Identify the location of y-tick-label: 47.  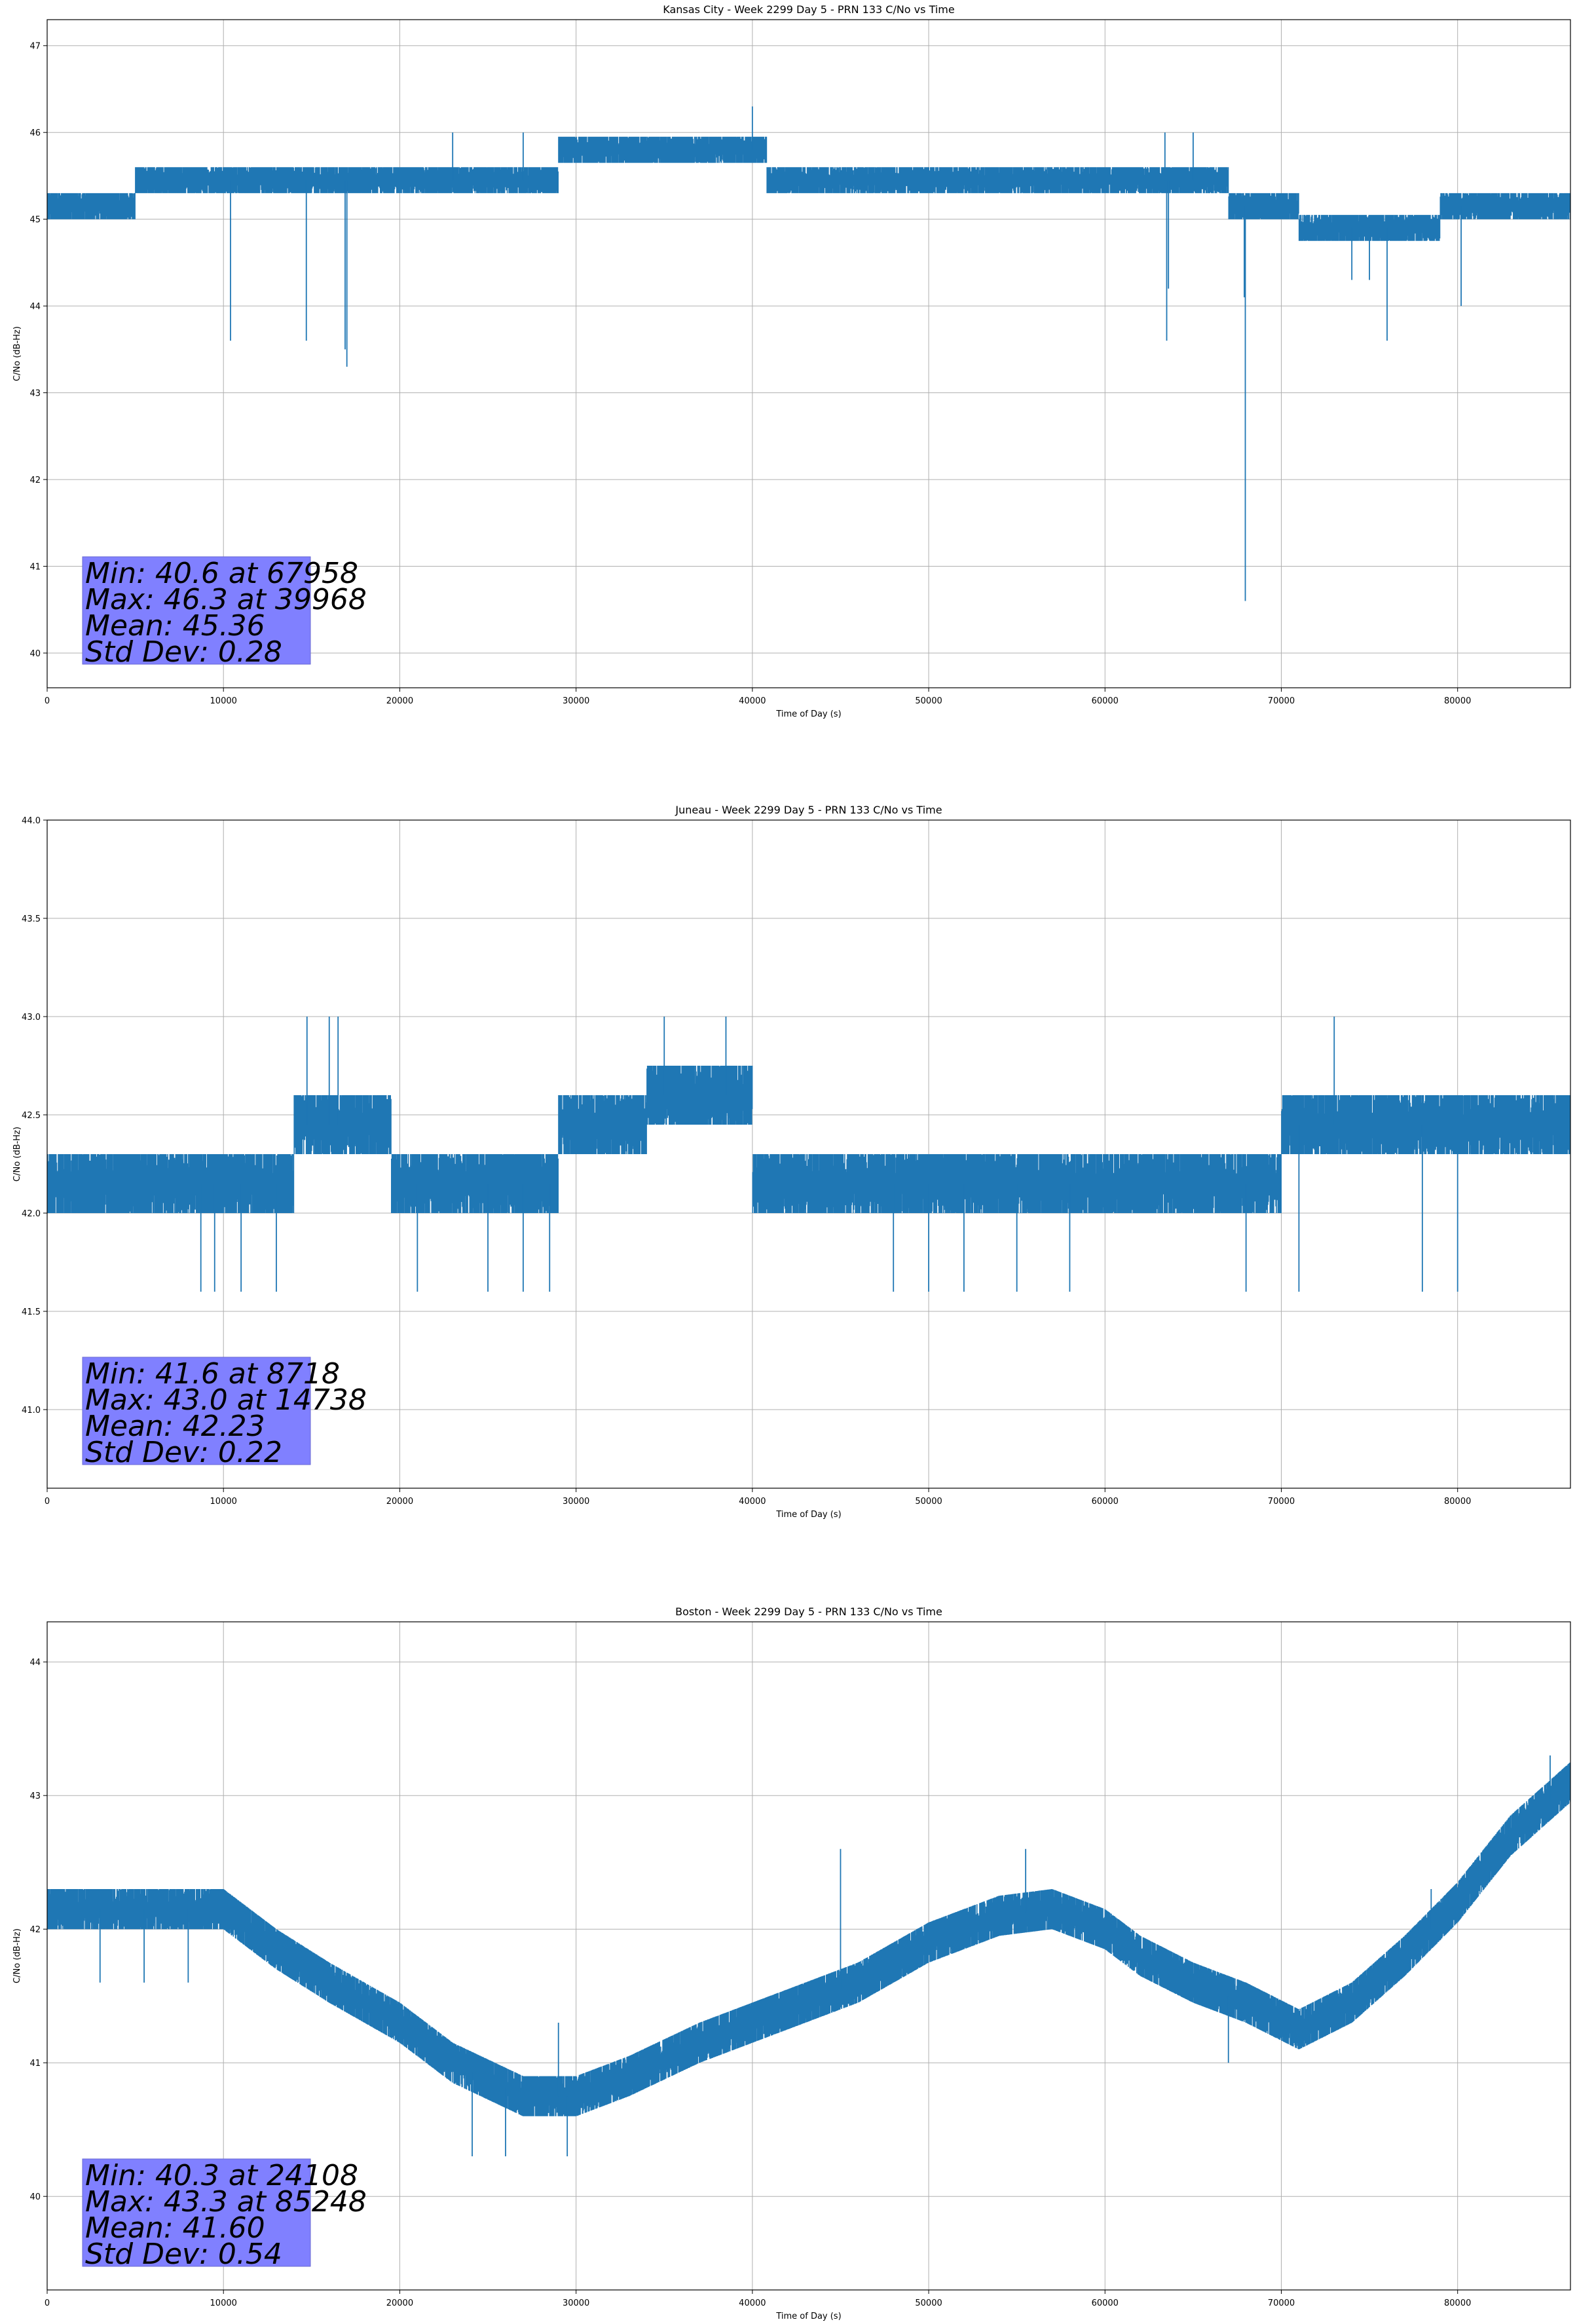
(35, 47).